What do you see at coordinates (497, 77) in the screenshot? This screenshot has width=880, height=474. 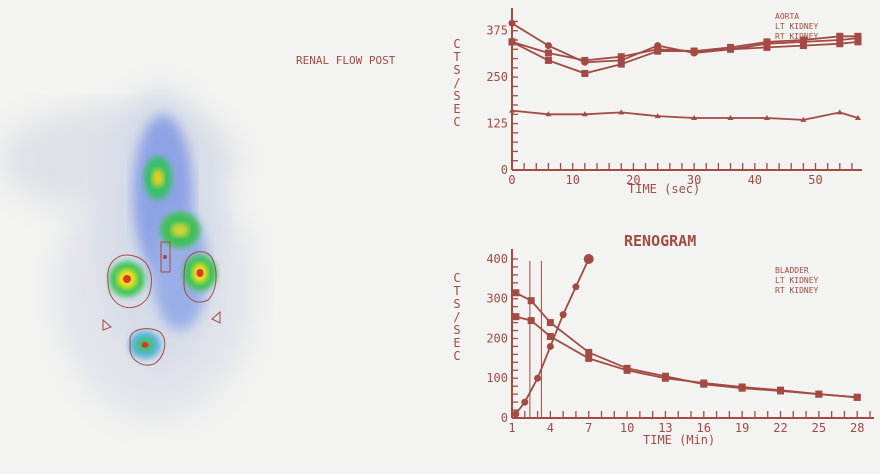 I see `y-tick-label: 250` at bounding box center [497, 77].